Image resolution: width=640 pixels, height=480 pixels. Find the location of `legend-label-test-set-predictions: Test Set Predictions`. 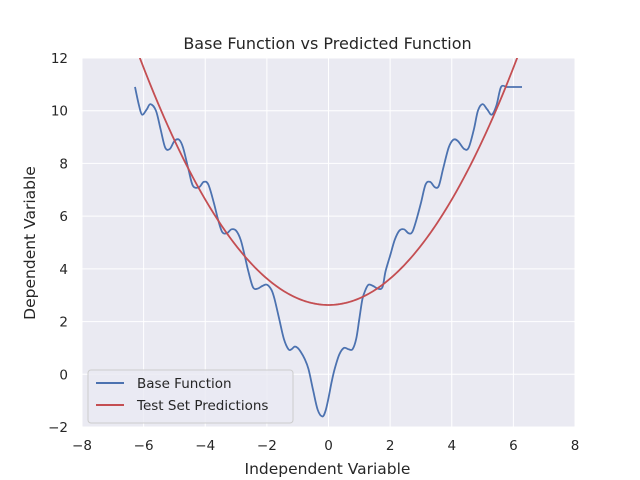

legend-label-test-set-predictions: Test Set Predictions is located at coordinates (202, 406).